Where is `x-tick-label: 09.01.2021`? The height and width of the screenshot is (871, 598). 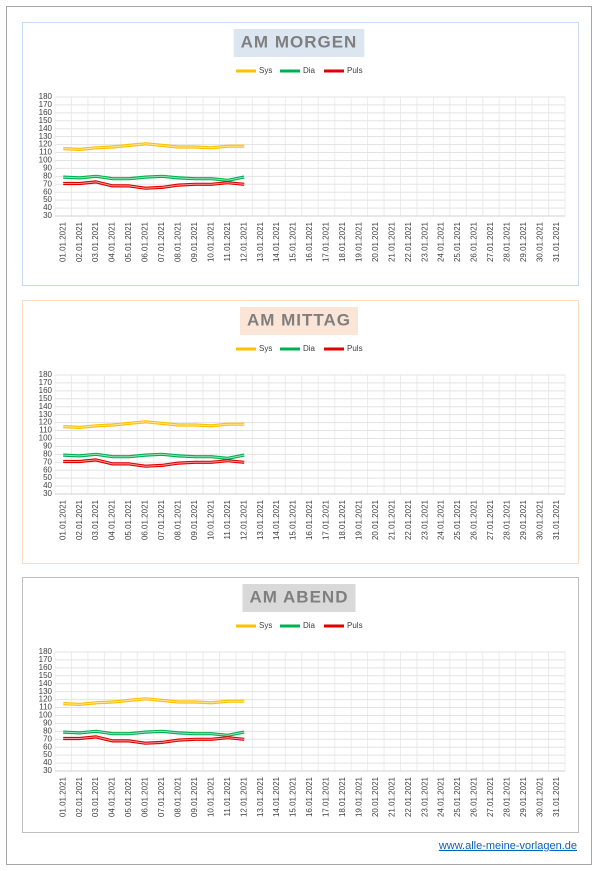 x-tick-label: 09.01.2021 is located at coordinates (194, 796).